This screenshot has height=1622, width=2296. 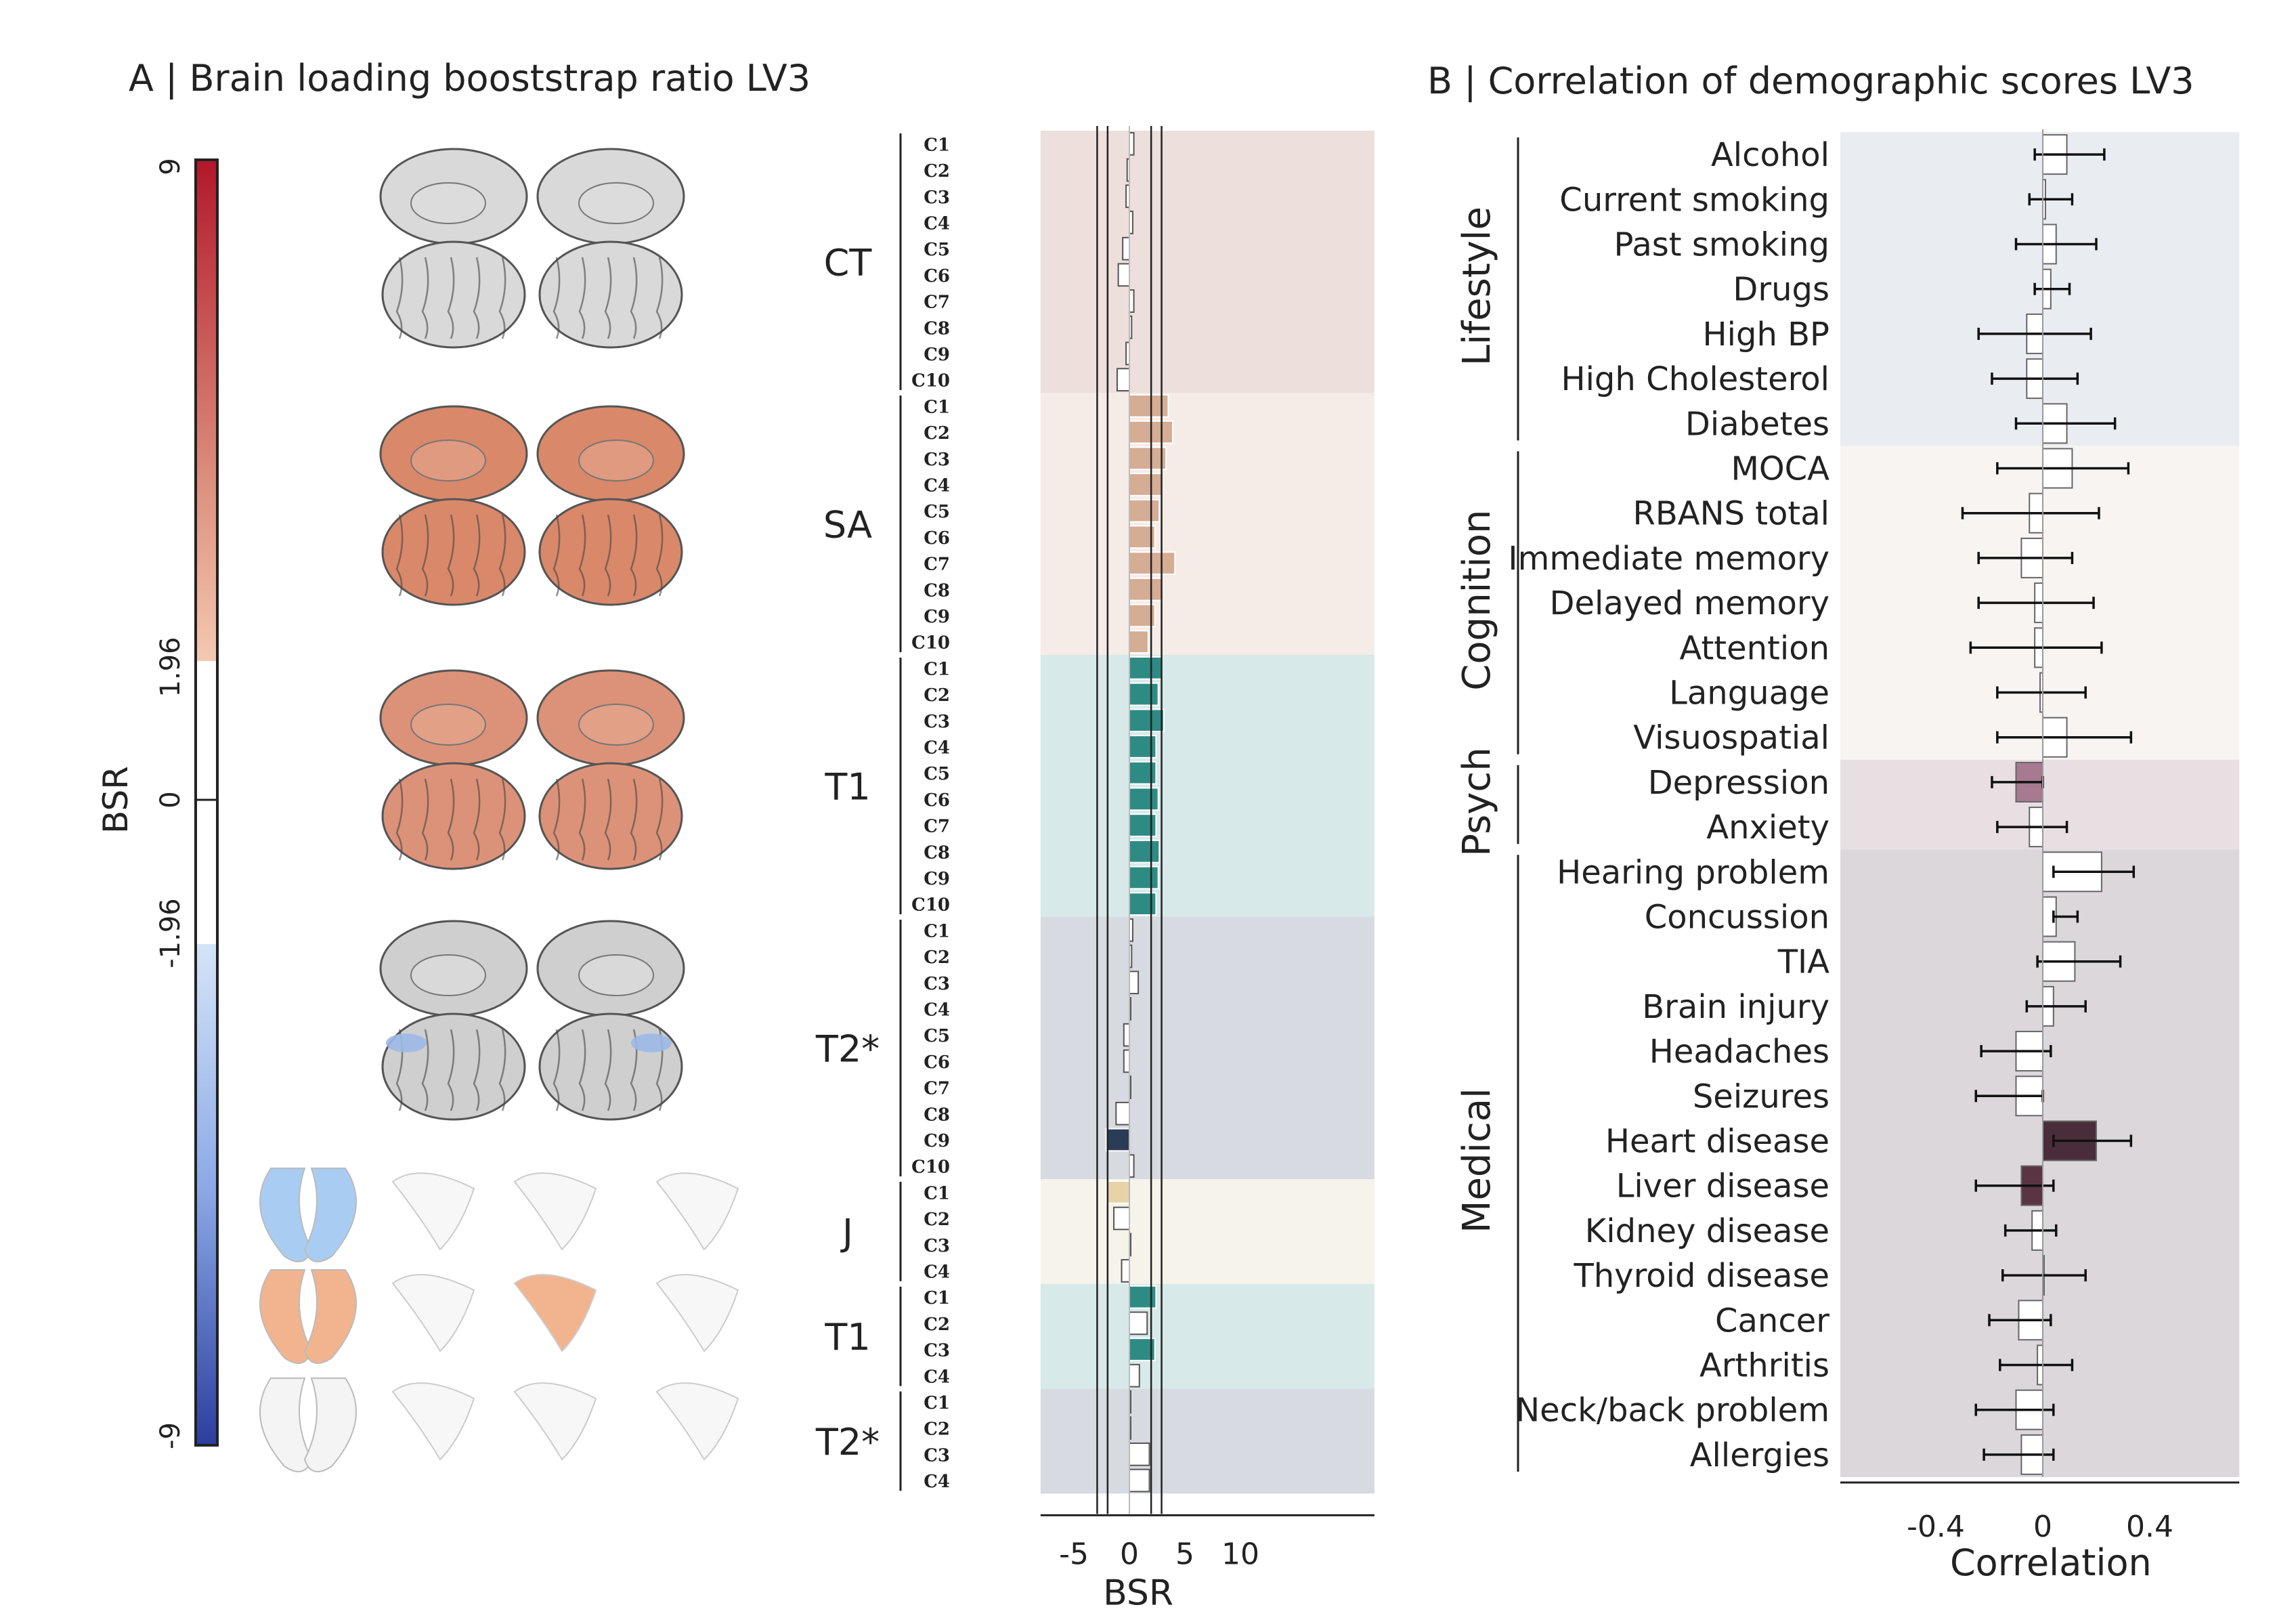 What do you see at coordinates (846, 1232) in the screenshot?
I see `bsr-group-label: J` at bounding box center [846, 1232].